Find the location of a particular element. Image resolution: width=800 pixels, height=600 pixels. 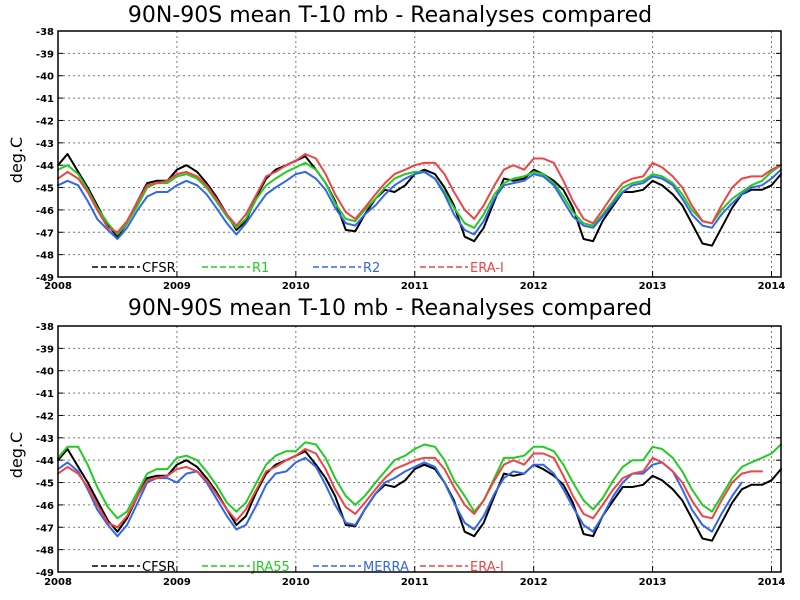

legend-label: R2 is located at coordinates (371, 268).